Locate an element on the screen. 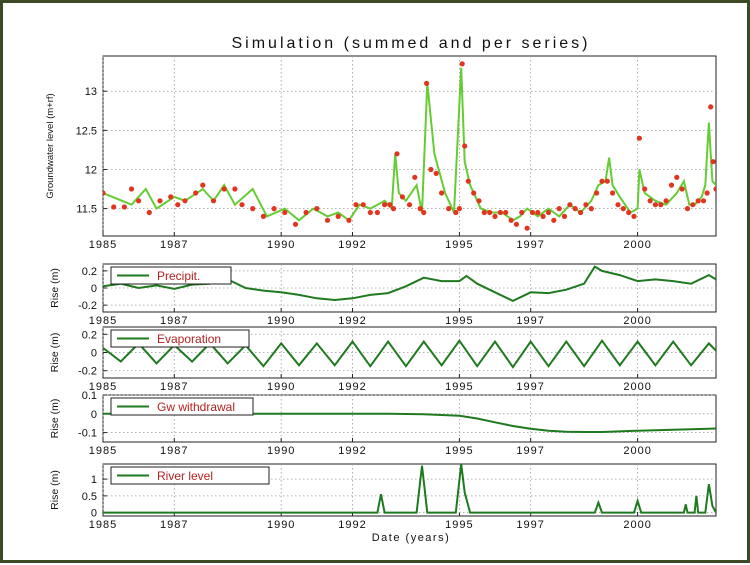 The image size is (750, 565). x-axis-label: Date (years) is located at coordinates (411, 538).